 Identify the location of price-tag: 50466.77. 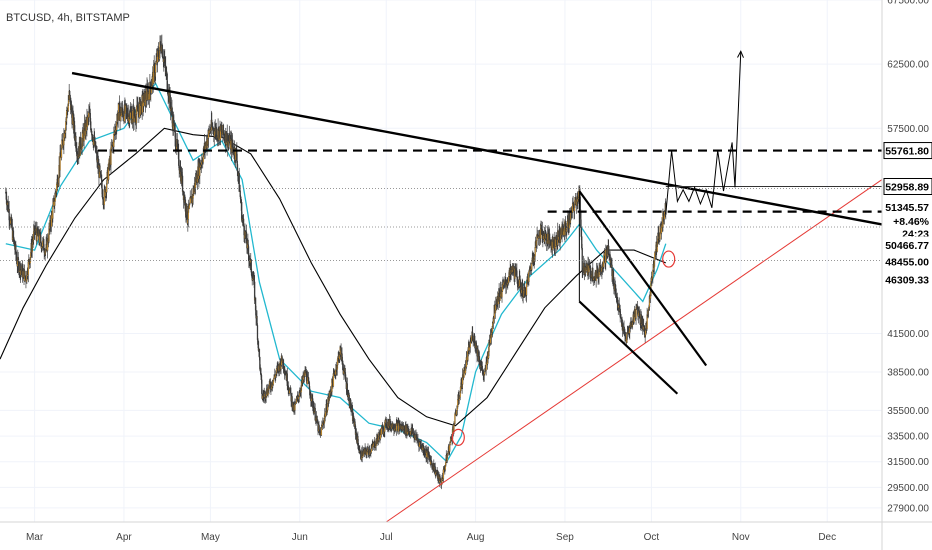
(907, 245).